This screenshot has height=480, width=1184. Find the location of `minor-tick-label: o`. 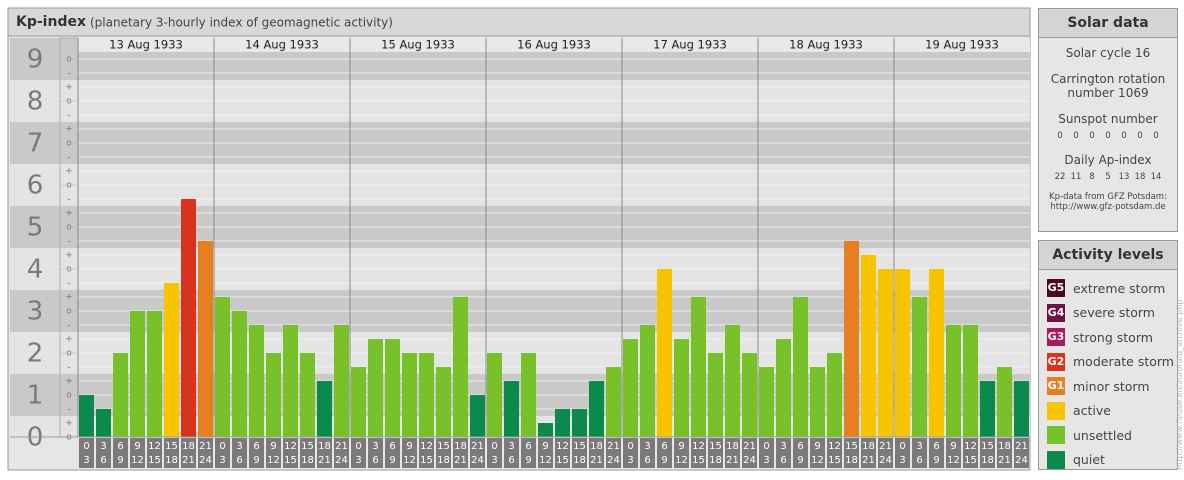

minor-tick-label: o is located at coordinates (69, 102).